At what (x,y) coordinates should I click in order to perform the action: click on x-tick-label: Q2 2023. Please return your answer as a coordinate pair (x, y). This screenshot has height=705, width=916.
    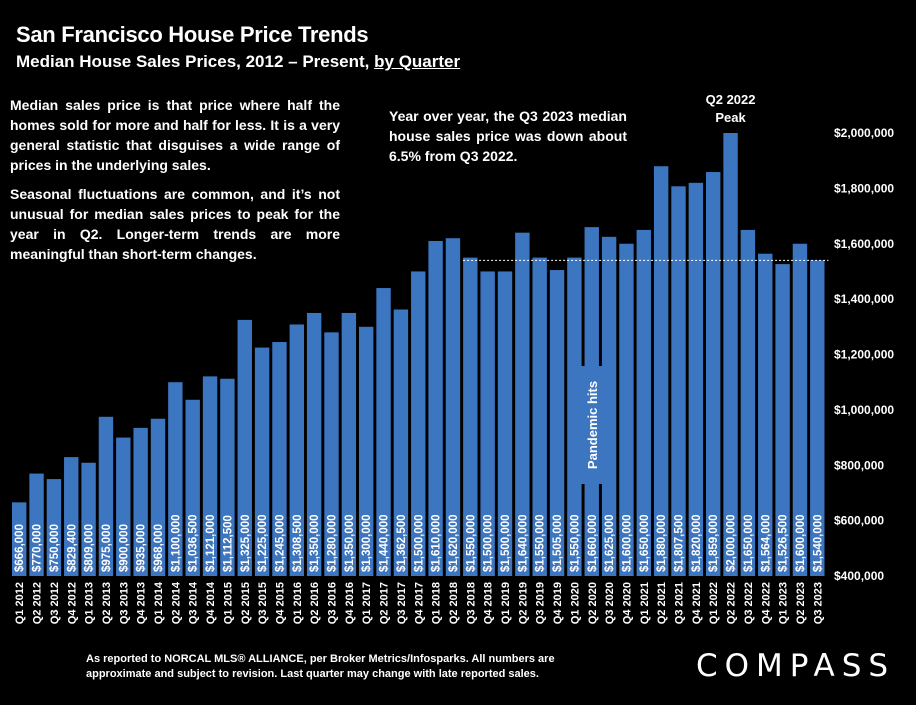
    Looking at the image, I should click on (801, 603).